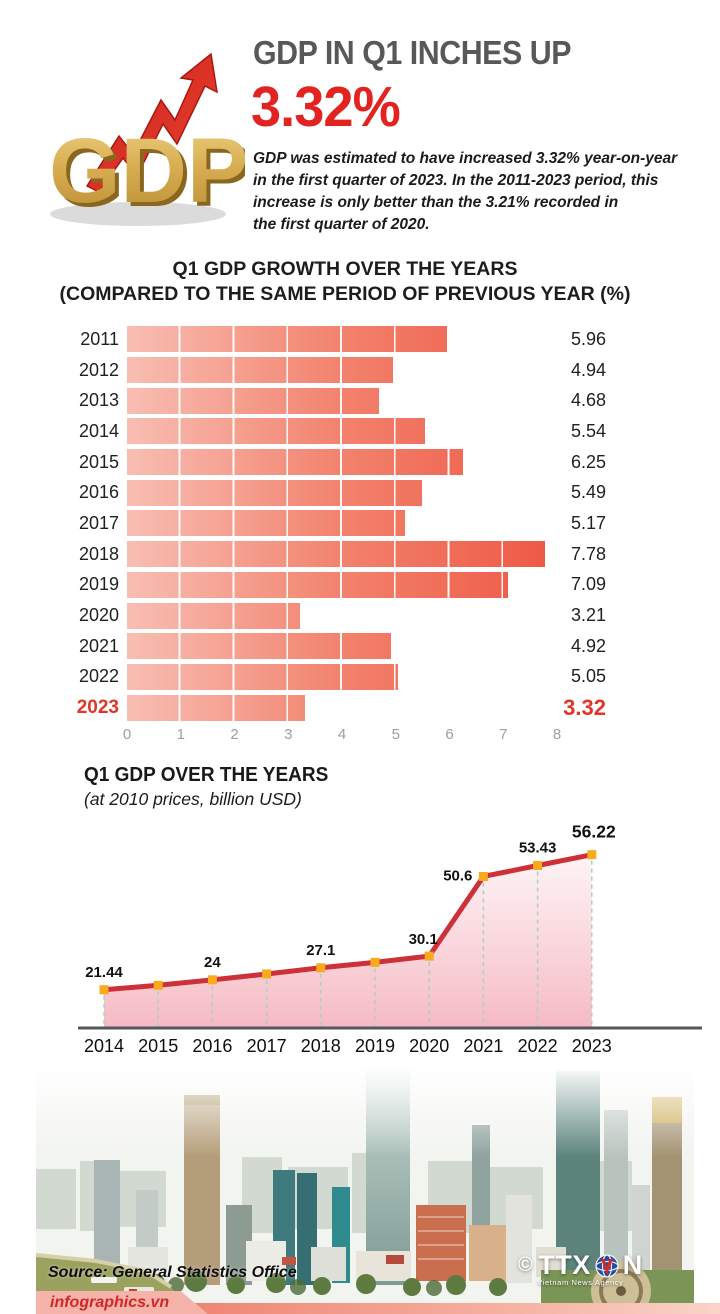 The height and width of the screenshot is (1314, 720). Describe the element at coordinates (526, 1265) in the screenshot. I see `copyright-icon: ©` at that location.